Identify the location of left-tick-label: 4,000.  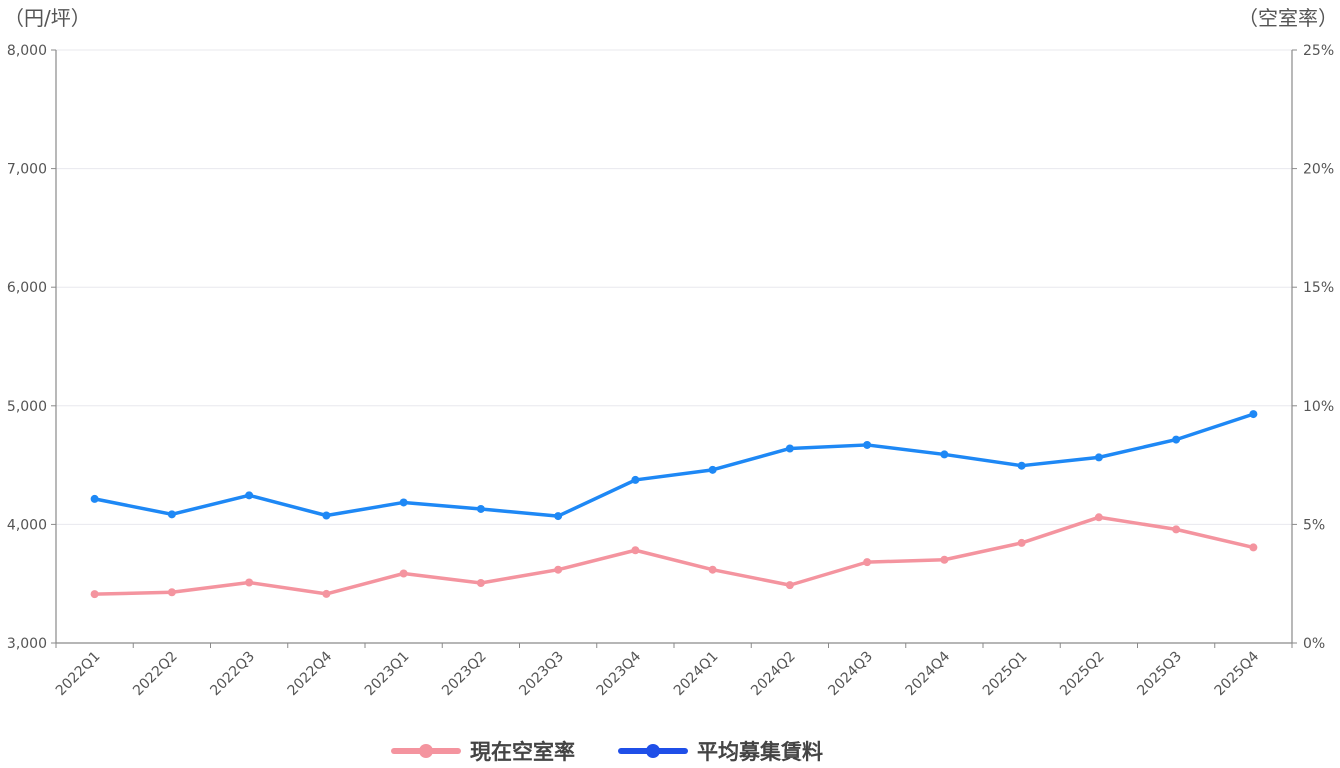
(27, 525).